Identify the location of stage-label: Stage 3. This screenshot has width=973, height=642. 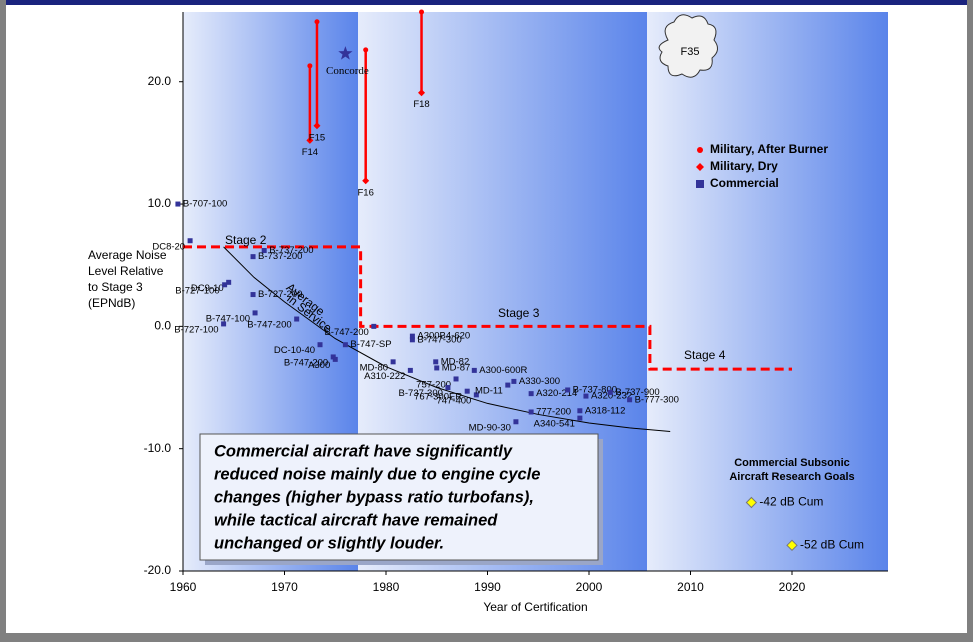
(519, 313).